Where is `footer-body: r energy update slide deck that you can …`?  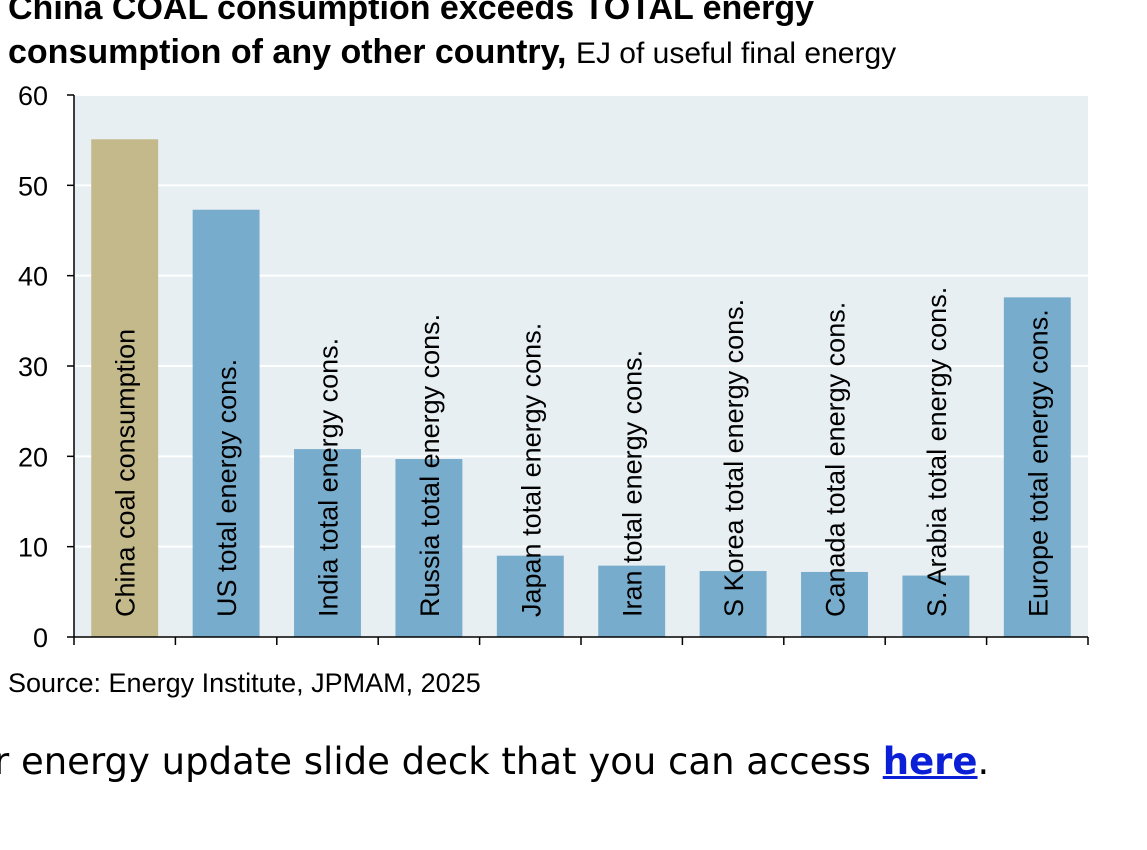
footer-body: r energy update slide deck that you can … is located at coordinates (441, 761).